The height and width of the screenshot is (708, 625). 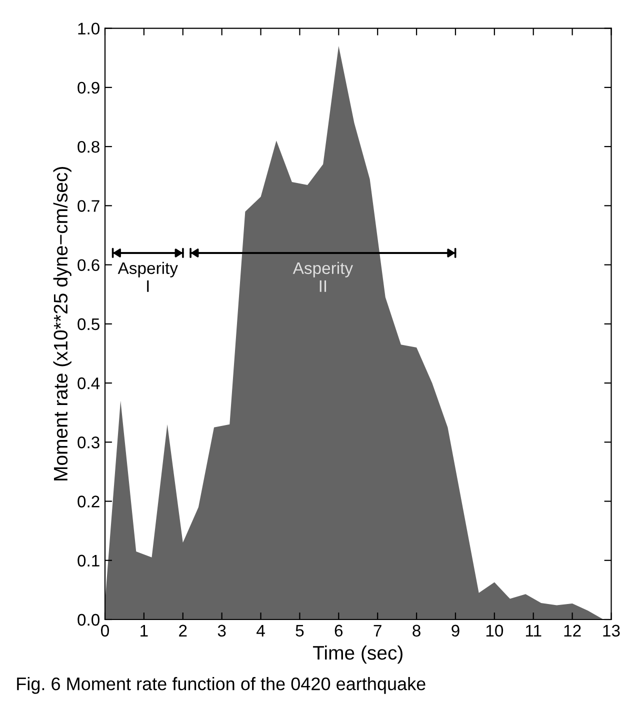 I want to click on y-tick-label: 0.4, so click(x=89, y=383).